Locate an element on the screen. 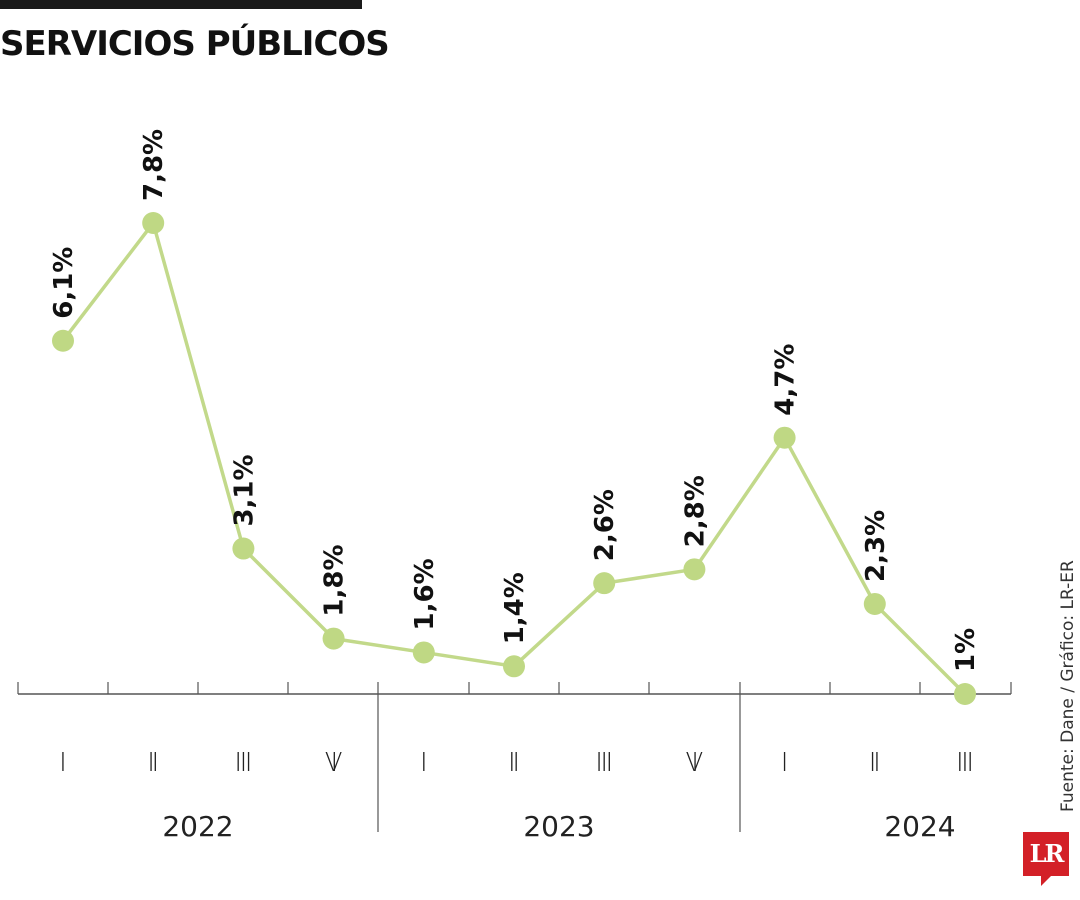 The image size is (1080, 900). data-label: 7,8% is located at coordinates (154, 165).